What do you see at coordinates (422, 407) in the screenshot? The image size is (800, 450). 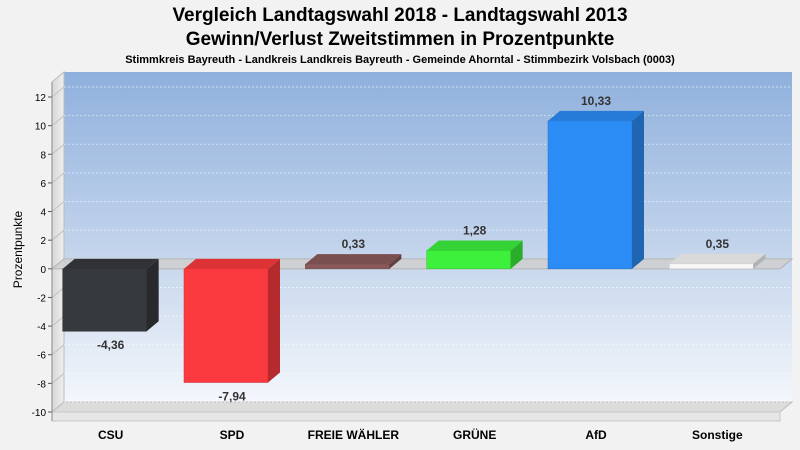 I see `plot-floor` at bounding box center [422, 407].